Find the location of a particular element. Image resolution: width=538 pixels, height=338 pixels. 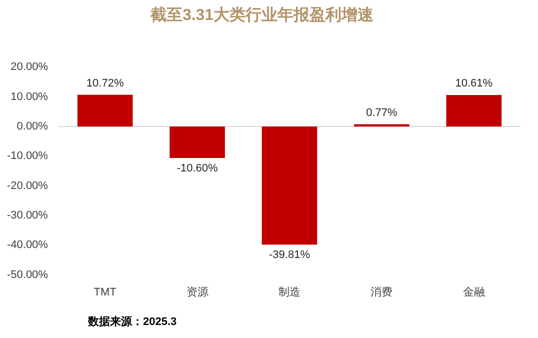

data-label: 10.61% is located at coordinates (474, 84).